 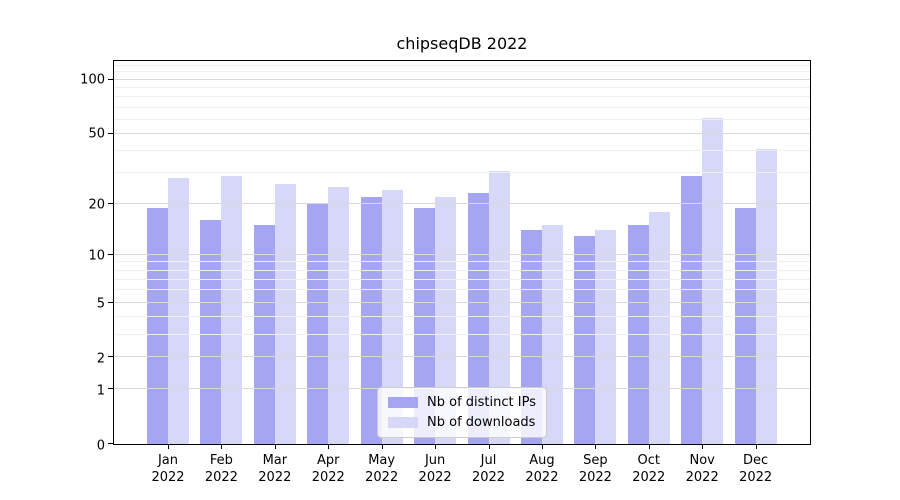 What do you see at coordinates (713, 281) in the screenshot?
I see `bar-downloads-nov` at bounding box center [713, 281].